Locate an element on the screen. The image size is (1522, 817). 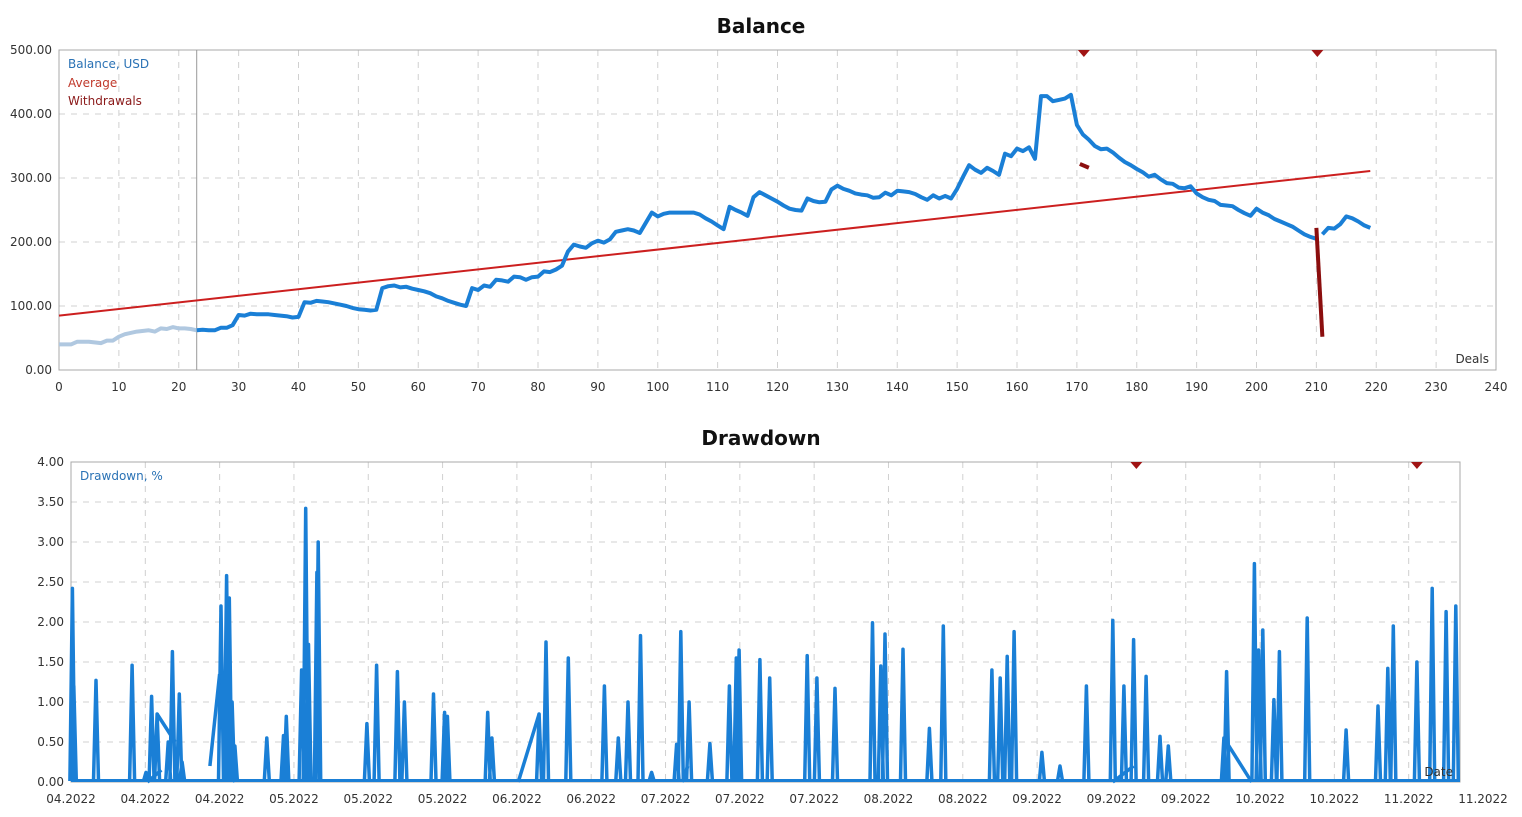
y-tick-label: 300.00 is located at coordinates (31, 178).